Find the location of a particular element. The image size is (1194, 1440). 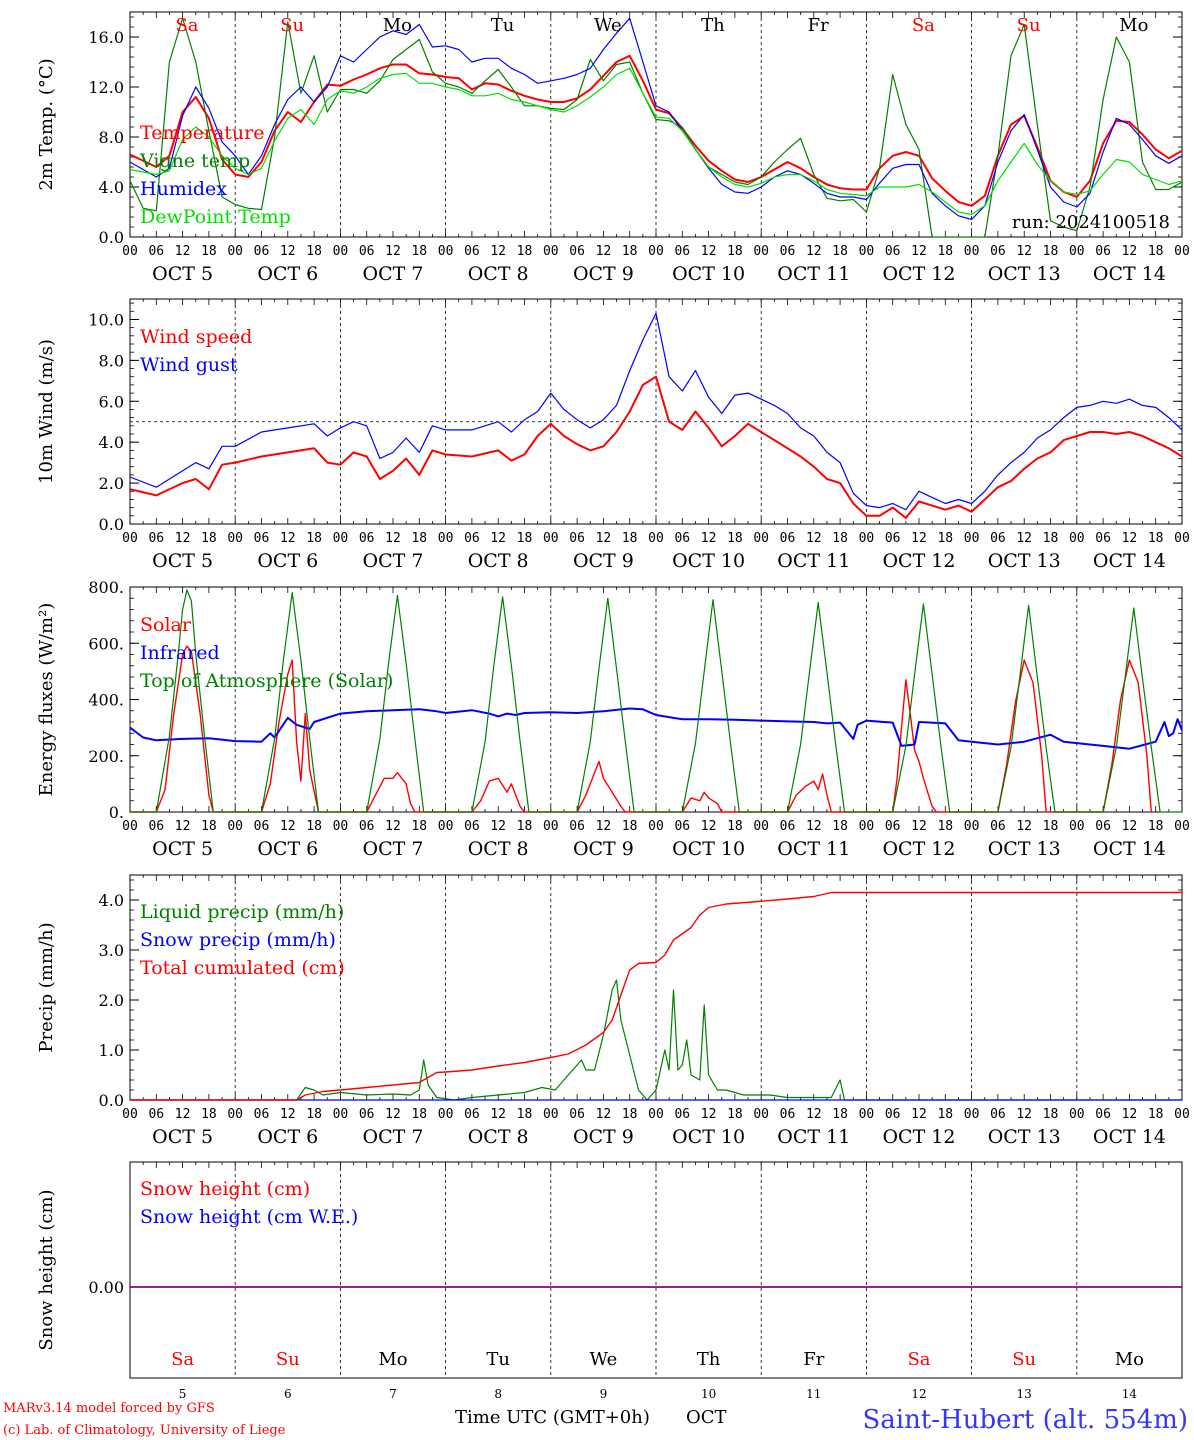

y-tick-label: 10.0 is located at coordinates (106, 319).